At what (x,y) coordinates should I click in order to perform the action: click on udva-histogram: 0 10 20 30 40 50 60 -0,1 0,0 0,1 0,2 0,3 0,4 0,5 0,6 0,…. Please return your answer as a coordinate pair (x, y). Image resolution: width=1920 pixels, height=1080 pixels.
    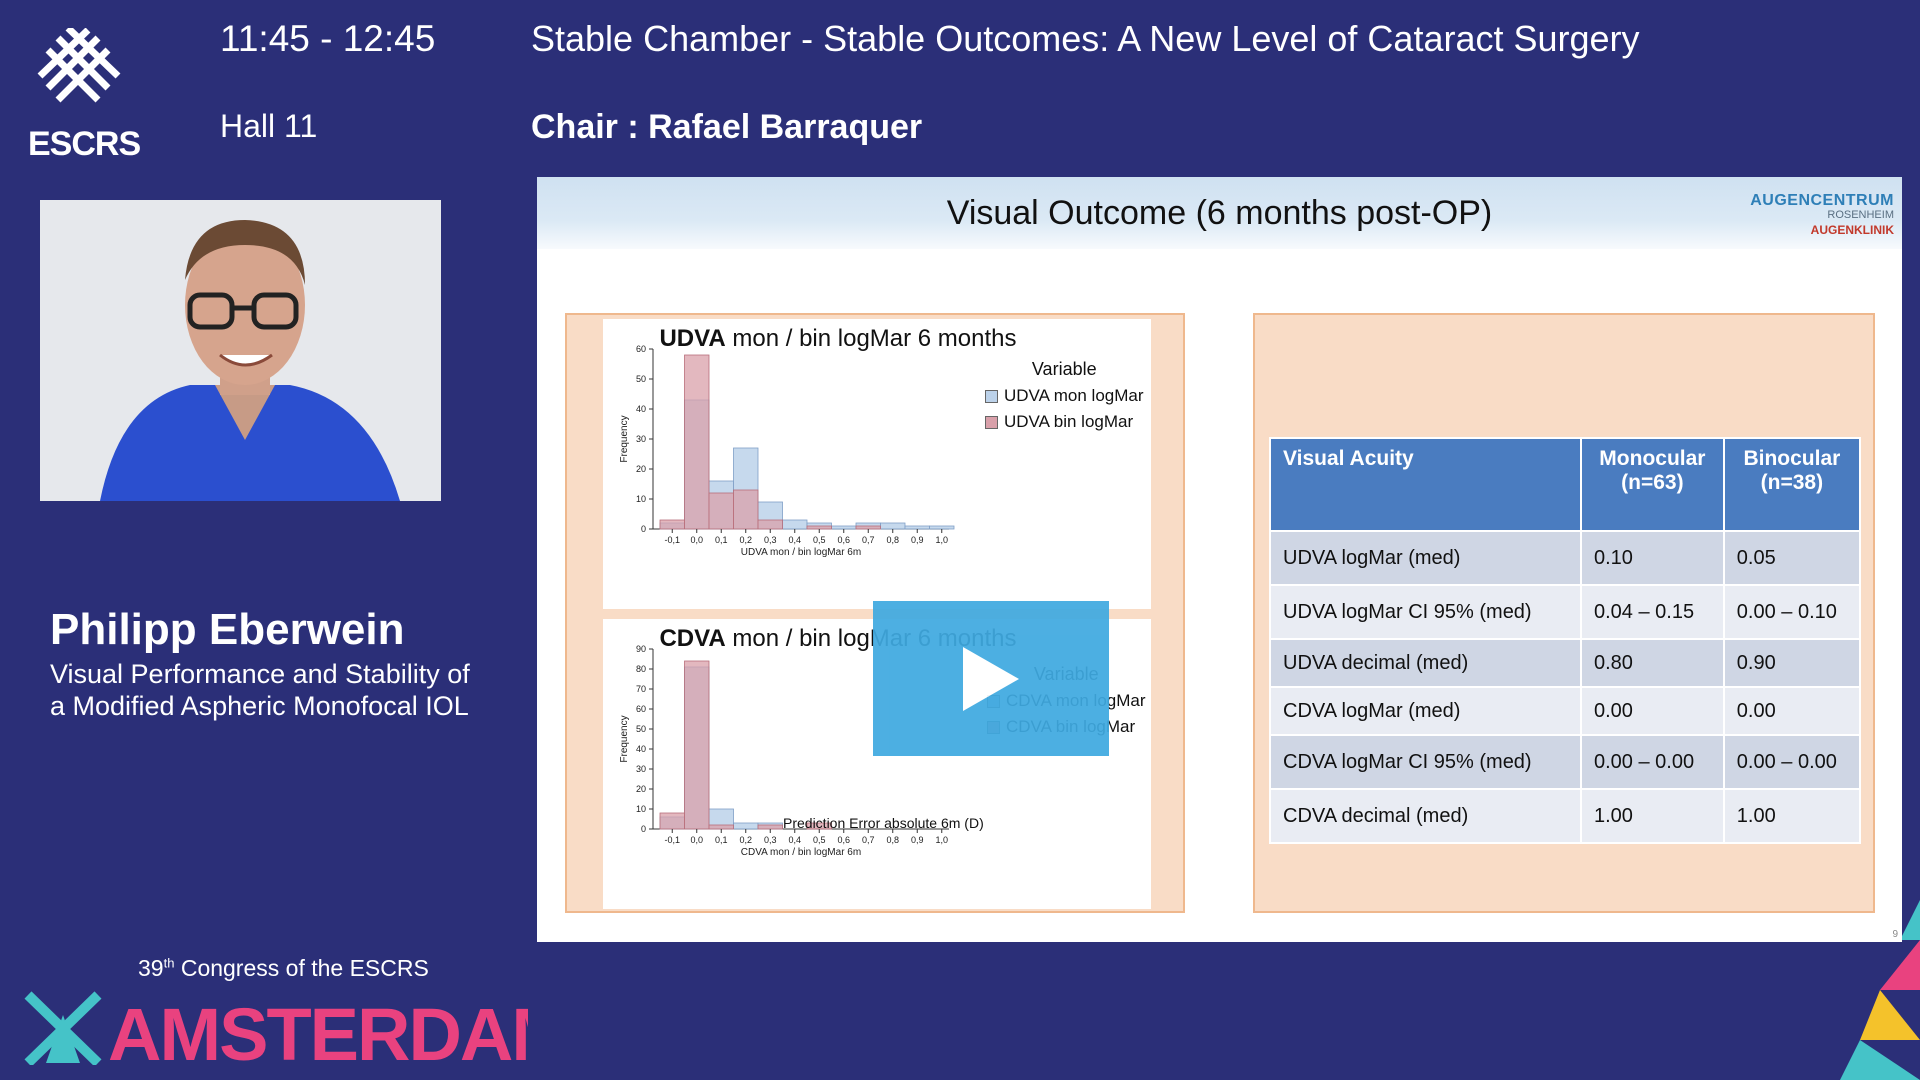
    Looking at the image, I should click on (787, 451).